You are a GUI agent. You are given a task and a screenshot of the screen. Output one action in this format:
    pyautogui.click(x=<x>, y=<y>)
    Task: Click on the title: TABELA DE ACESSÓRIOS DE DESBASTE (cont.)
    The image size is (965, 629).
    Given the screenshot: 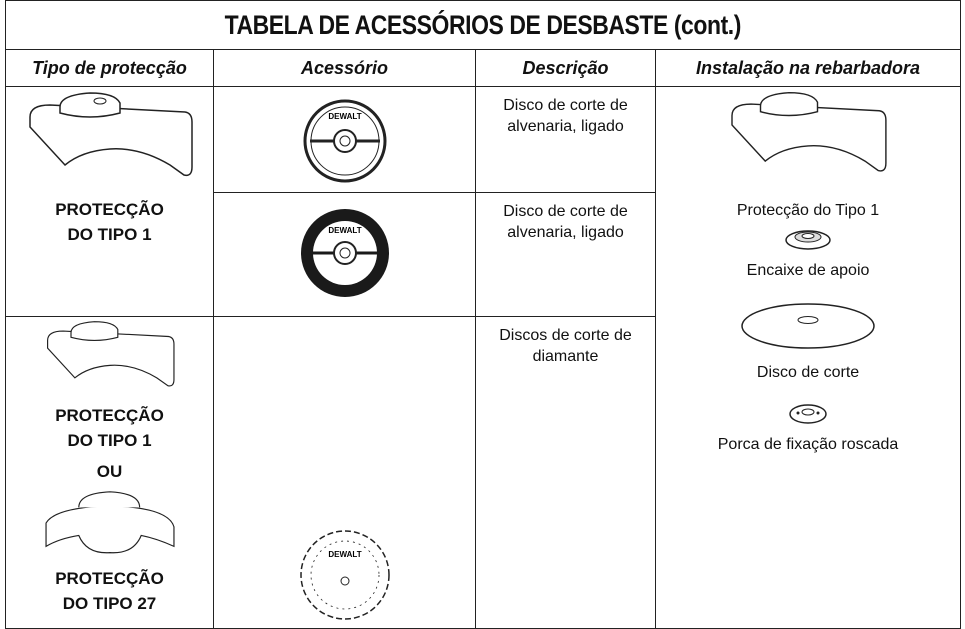 What is the action you would take?
    pyautogui.click(x=483, y=24)
    